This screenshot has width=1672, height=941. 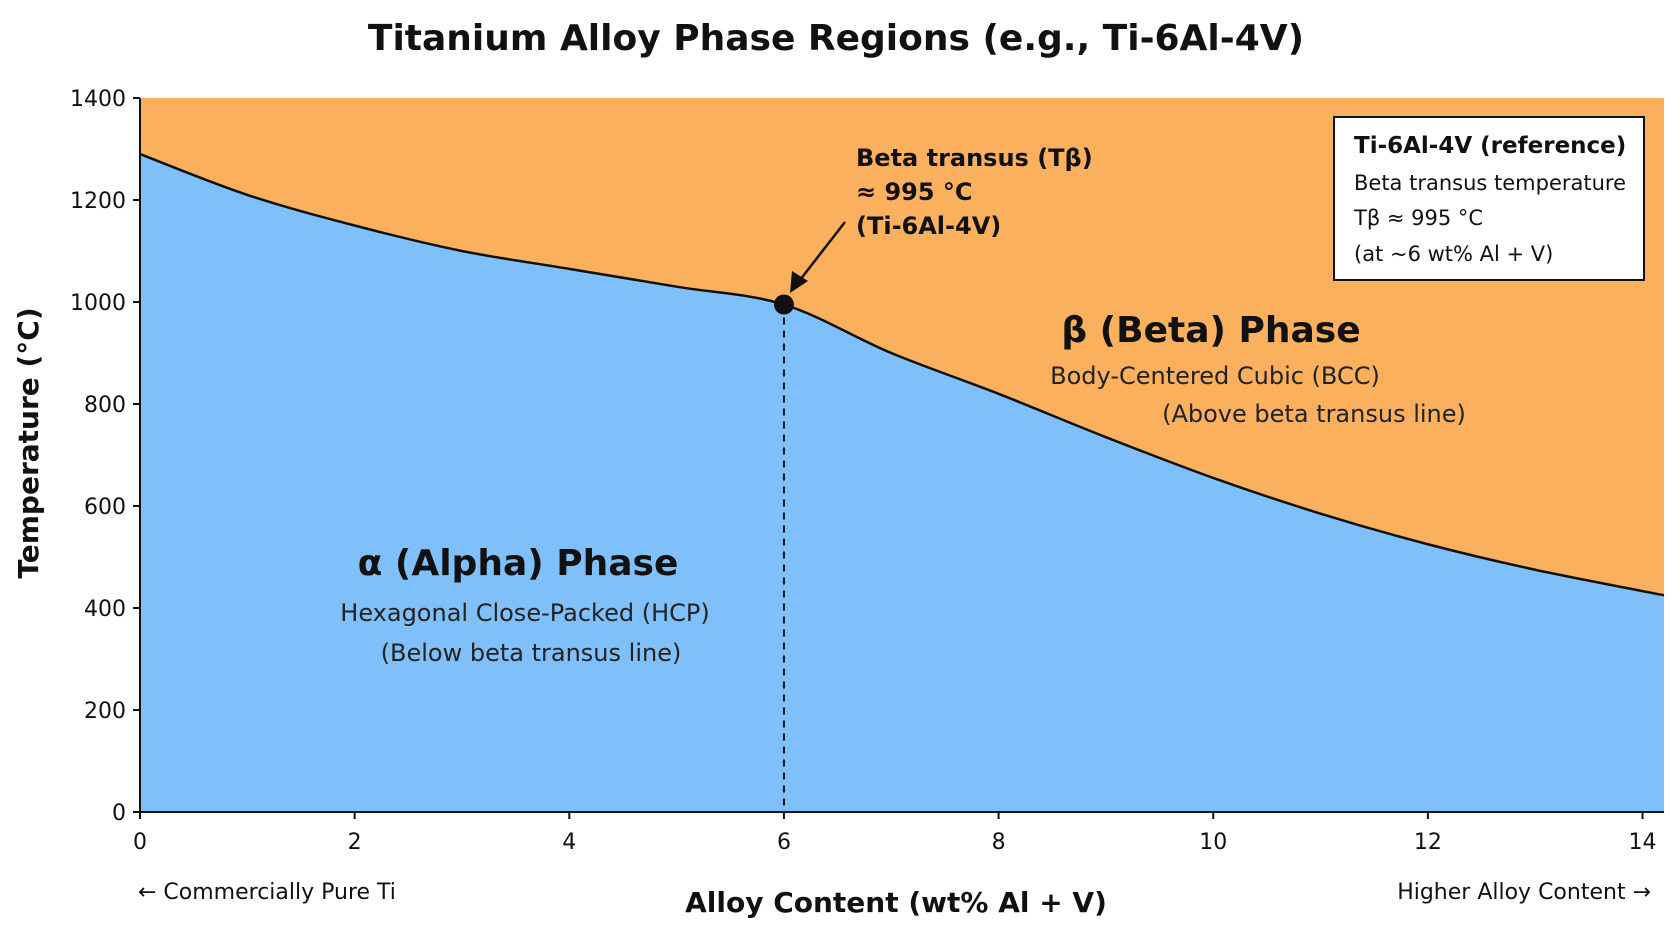 I want to click on x-axis-label: Alloy Content (wt% Al + V), so click(x=896, y=902).